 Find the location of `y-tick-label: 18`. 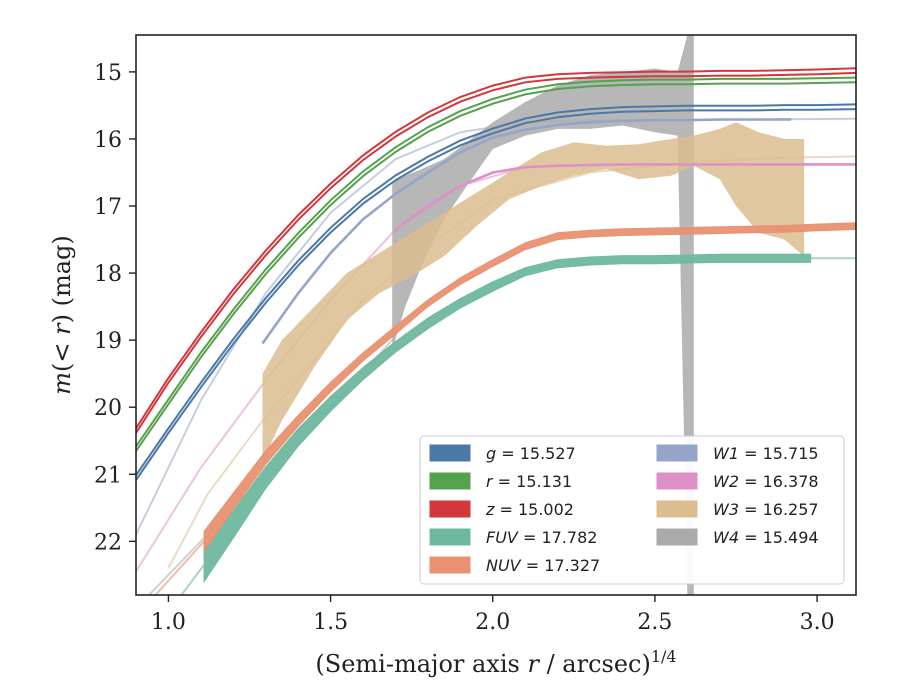

y-tick-label: 18 is located at coordinates (108, 274).